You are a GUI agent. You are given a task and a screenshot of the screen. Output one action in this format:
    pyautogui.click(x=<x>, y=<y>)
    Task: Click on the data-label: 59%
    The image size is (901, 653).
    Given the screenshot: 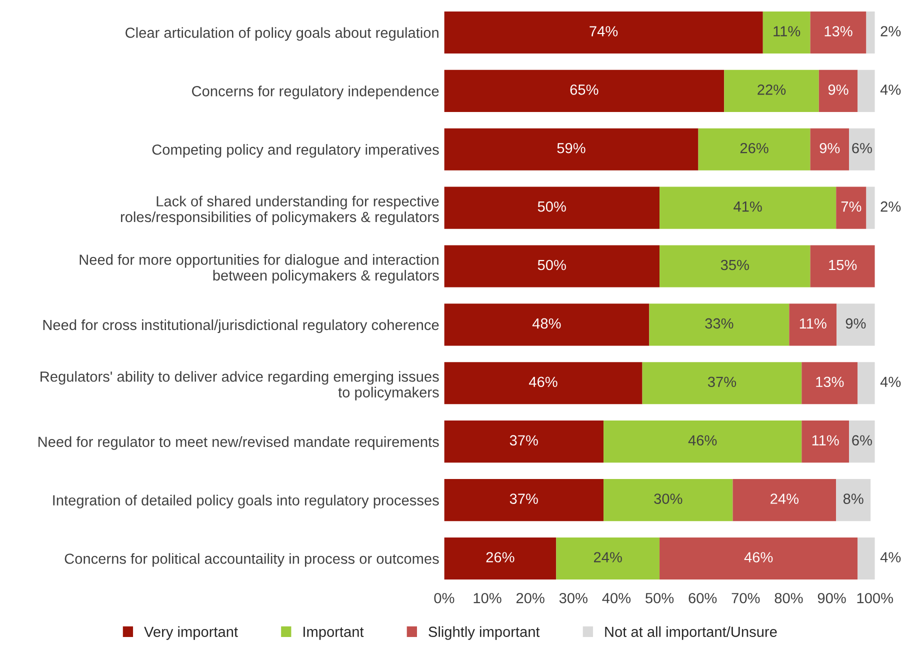 What is the action you would take?
    pyautogui.click(x=571, y=148)
    